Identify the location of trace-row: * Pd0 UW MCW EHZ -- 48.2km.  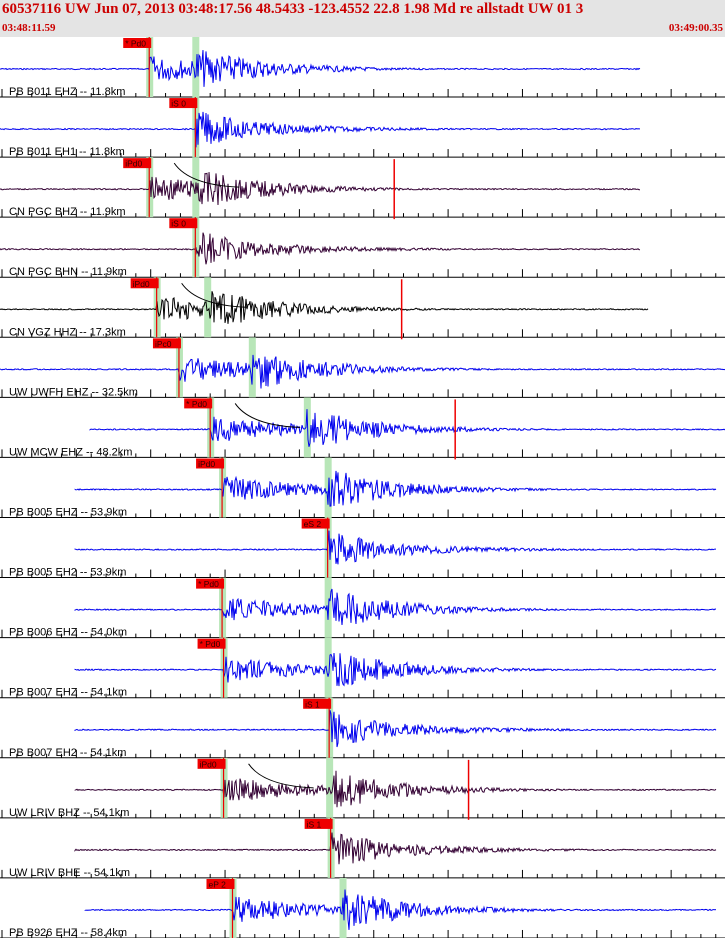
(362, 428).